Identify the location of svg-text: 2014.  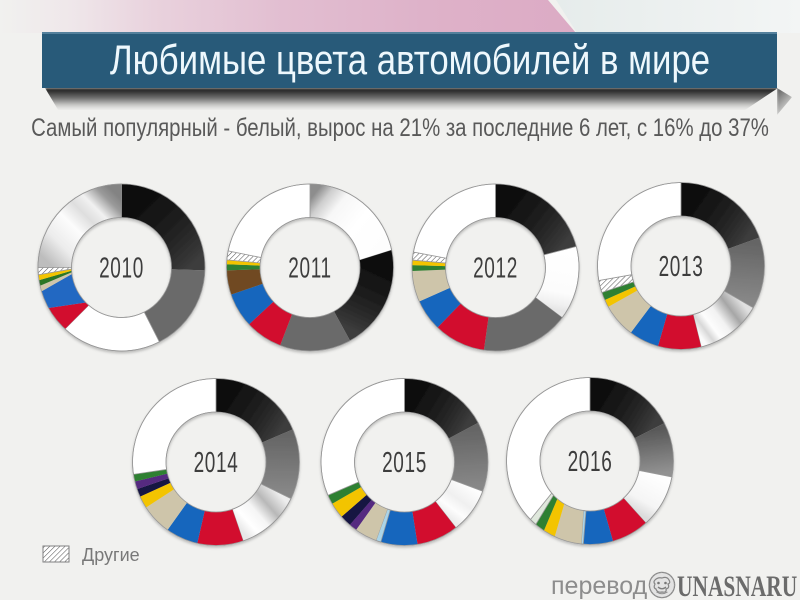
(216, 463).